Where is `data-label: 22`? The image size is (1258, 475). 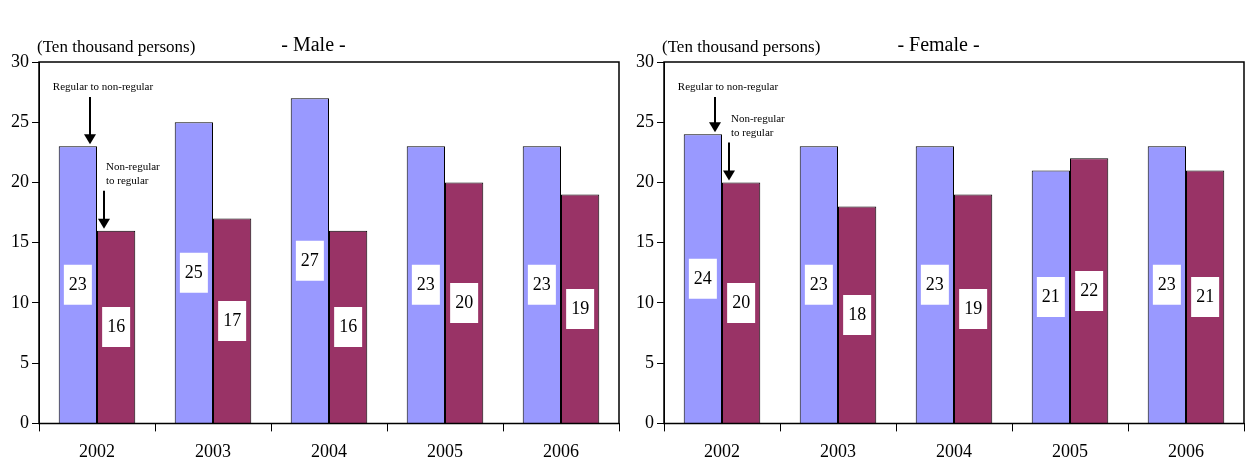
data-label: 22 is located at coordinates (1089, 289).